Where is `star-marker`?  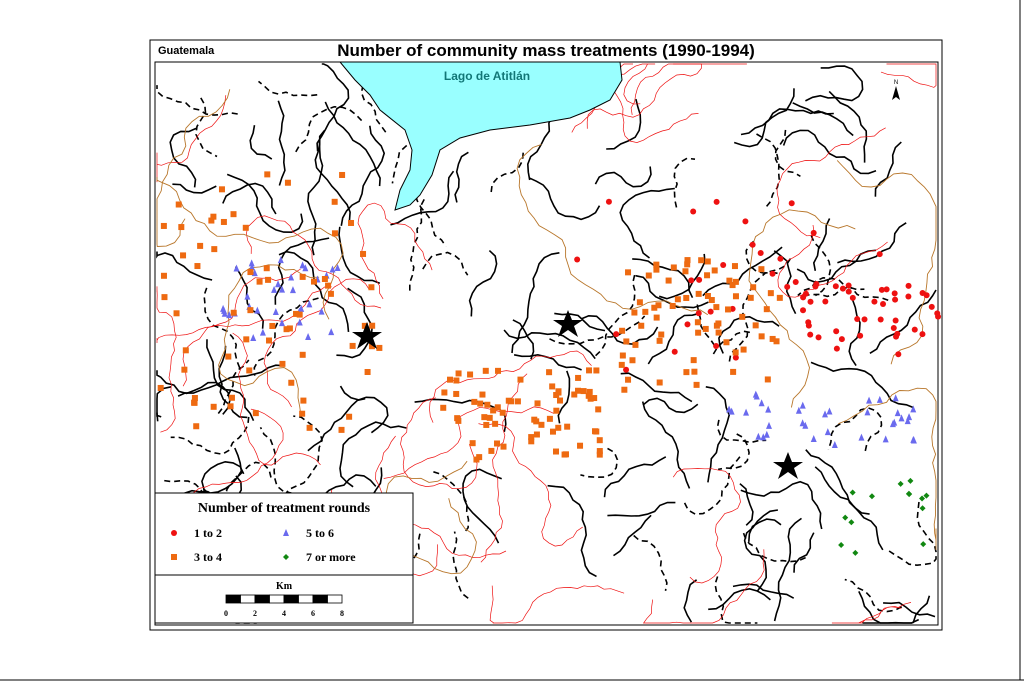 star-marker is located at coordinates (367, 335).